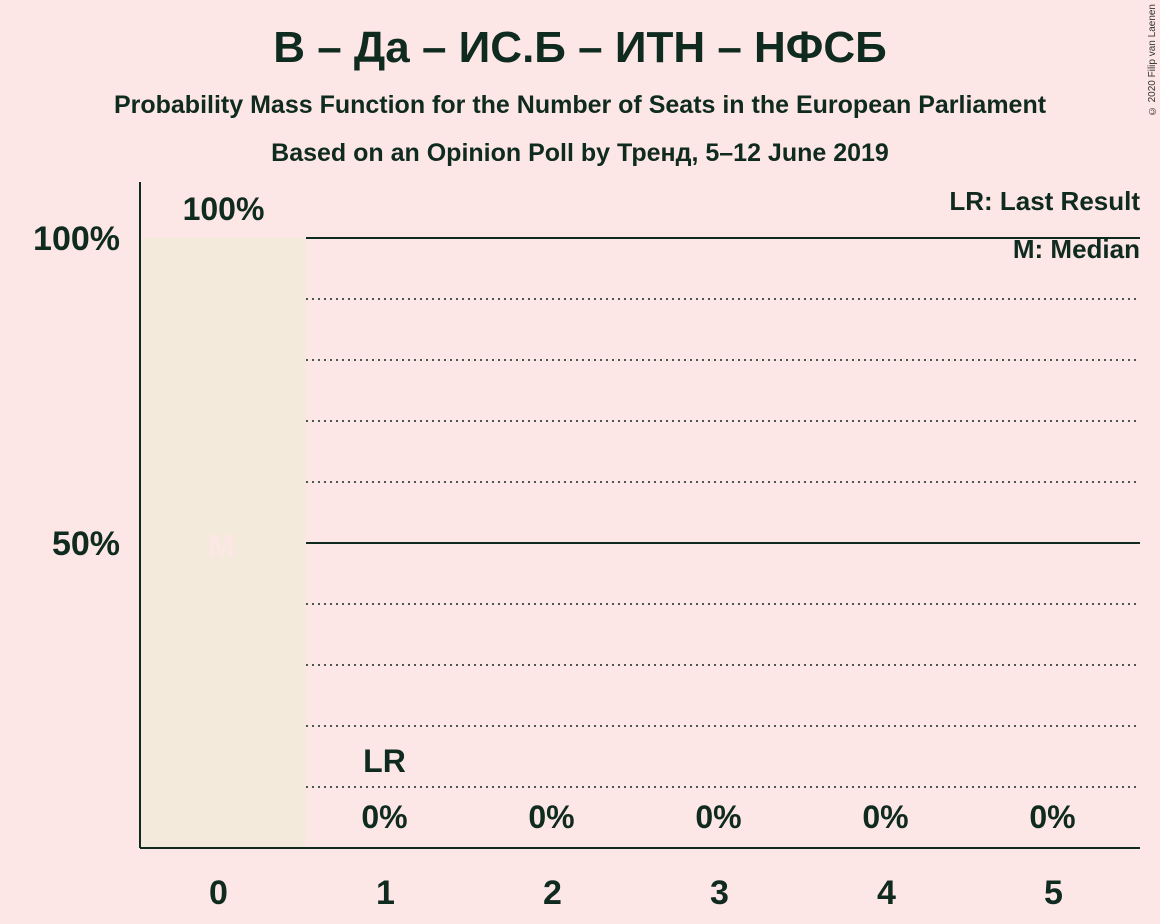  Describe the element at coordinates (580, 47) in the screenshot. I see `chart-title: В – Да – ИС.Б – ИТН – НФСБ` at that location.